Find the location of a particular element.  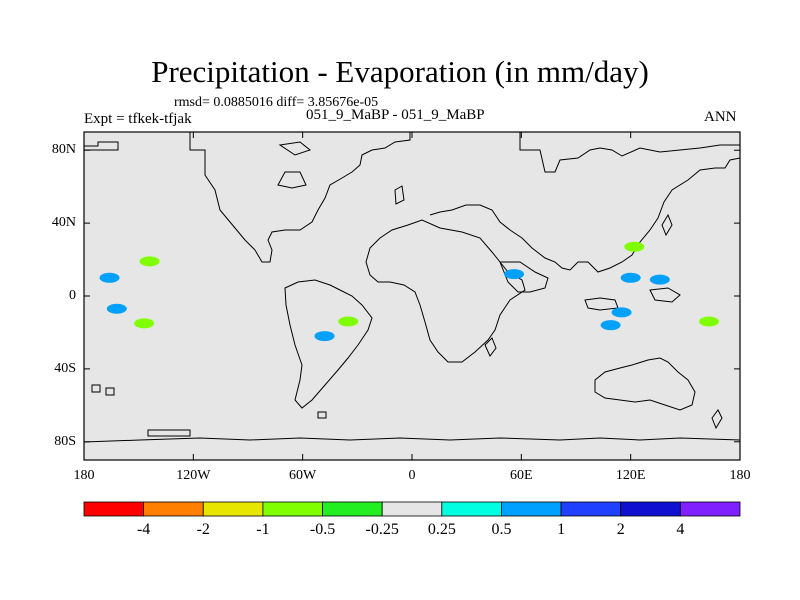

coastline-greenland is located at coordinates (101, 146).